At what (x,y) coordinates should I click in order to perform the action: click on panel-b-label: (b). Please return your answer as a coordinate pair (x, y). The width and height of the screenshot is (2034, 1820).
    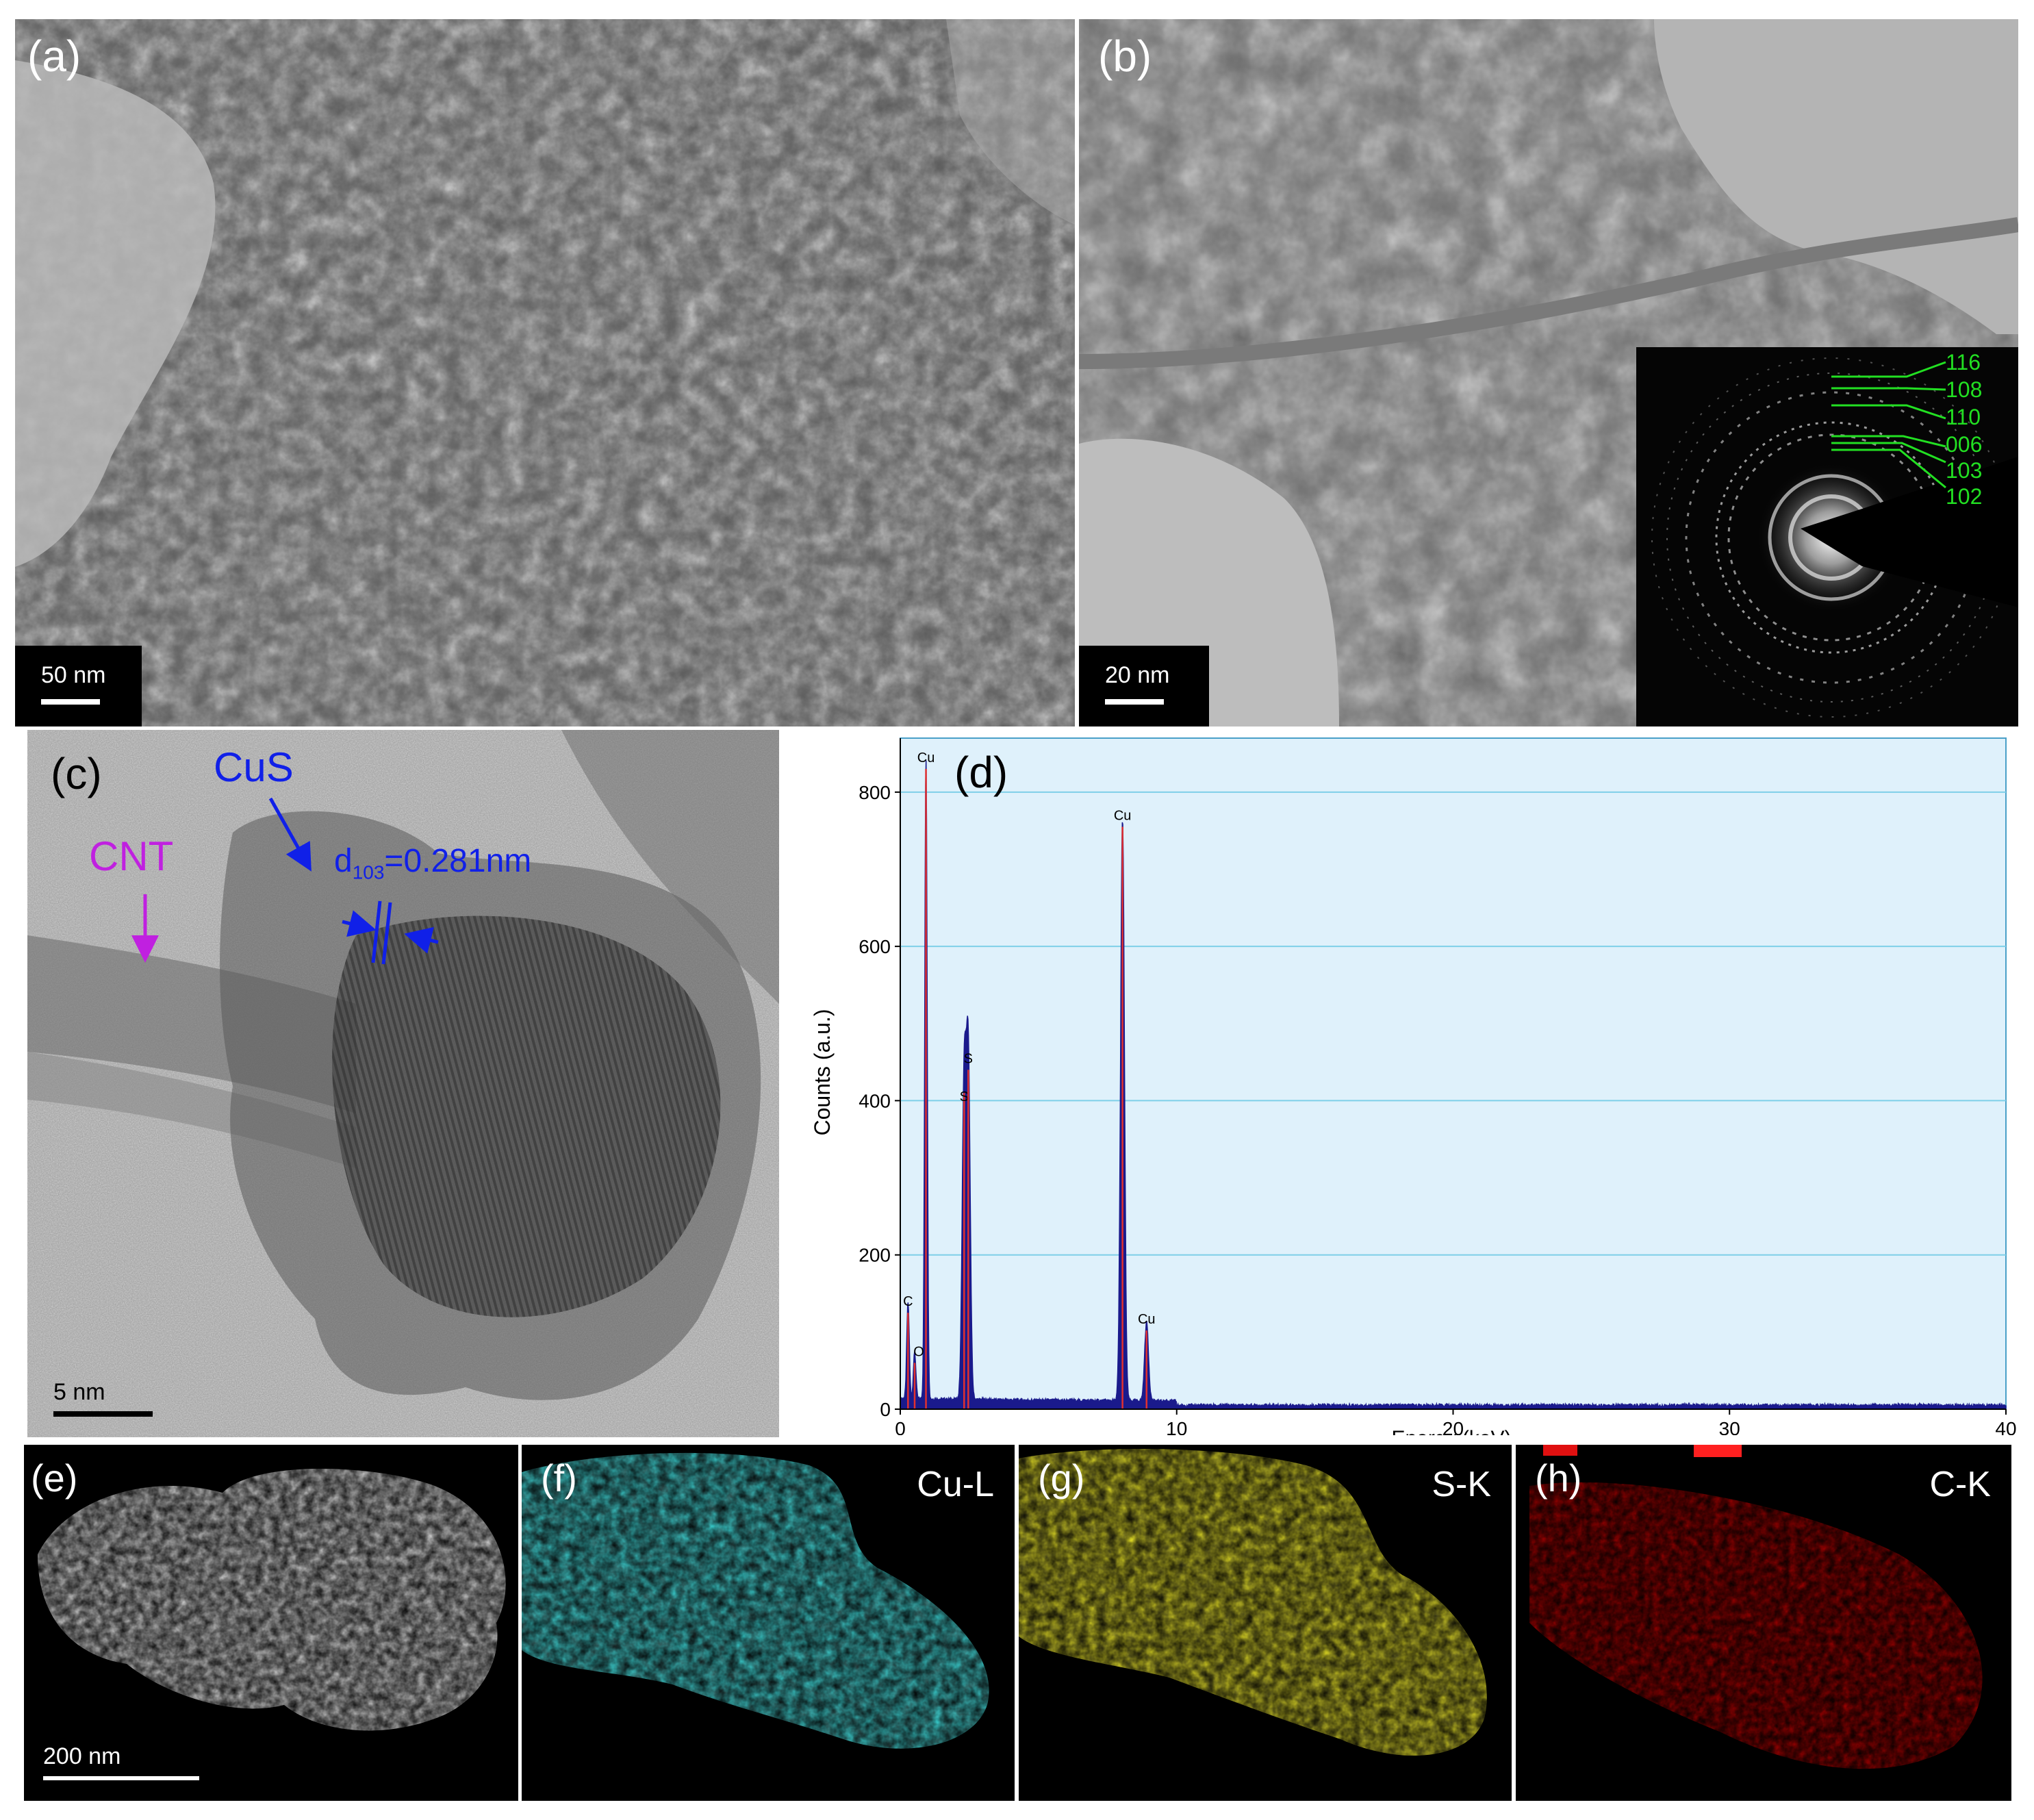
    Looking at the image, I should click on (1125, 56).